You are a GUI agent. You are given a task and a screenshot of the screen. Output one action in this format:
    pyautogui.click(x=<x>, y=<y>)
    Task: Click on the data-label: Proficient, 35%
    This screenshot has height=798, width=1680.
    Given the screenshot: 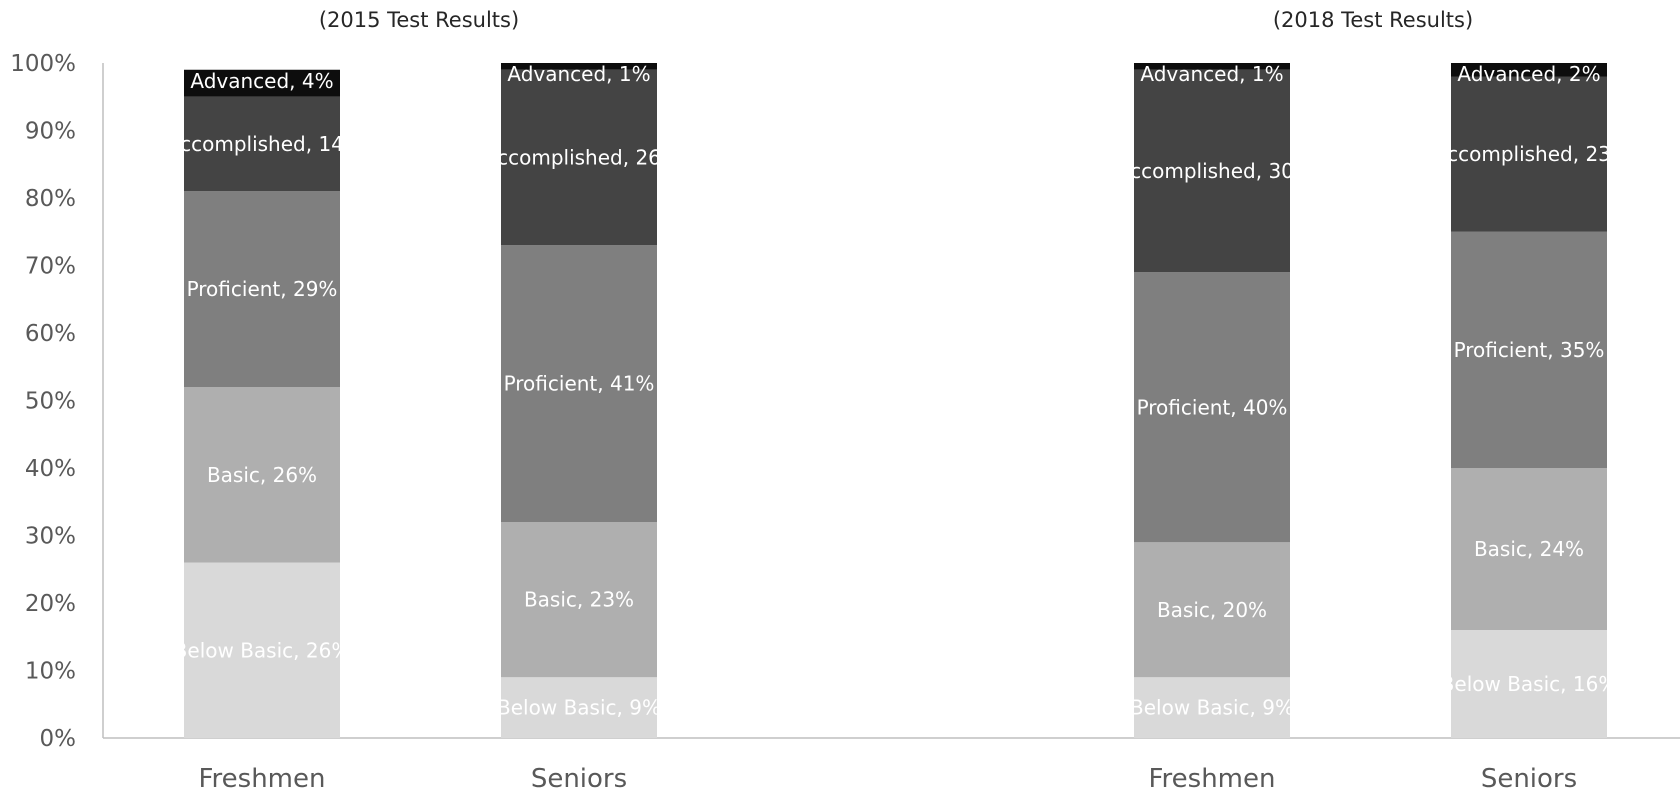 What is the action you would take?
    pyautogui.click(x=1529, y=350)
    